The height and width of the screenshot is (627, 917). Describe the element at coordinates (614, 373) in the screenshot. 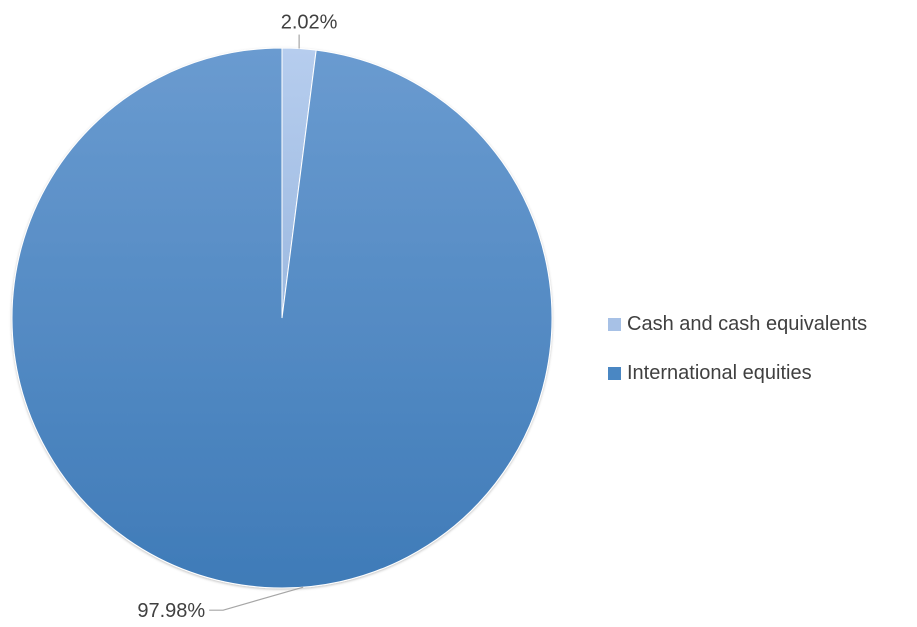

I see `legend-swatch-international-equities` at that location.